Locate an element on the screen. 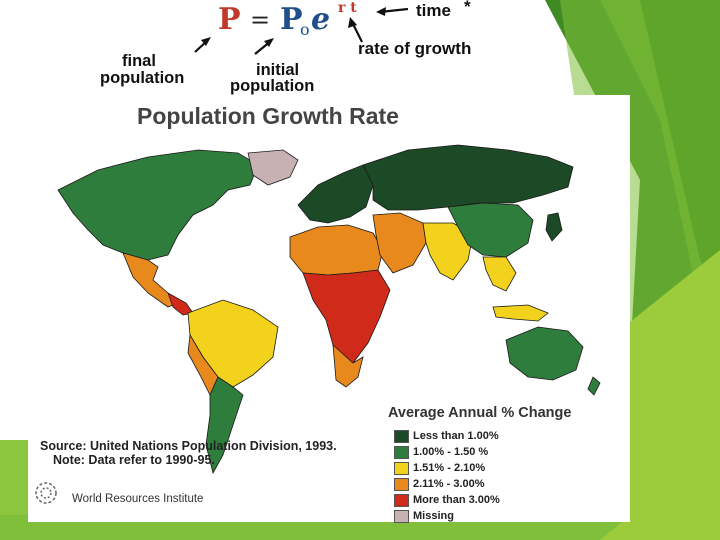 The image size is (720, 540). formula-equals: = is located at coordinates (260, 20).